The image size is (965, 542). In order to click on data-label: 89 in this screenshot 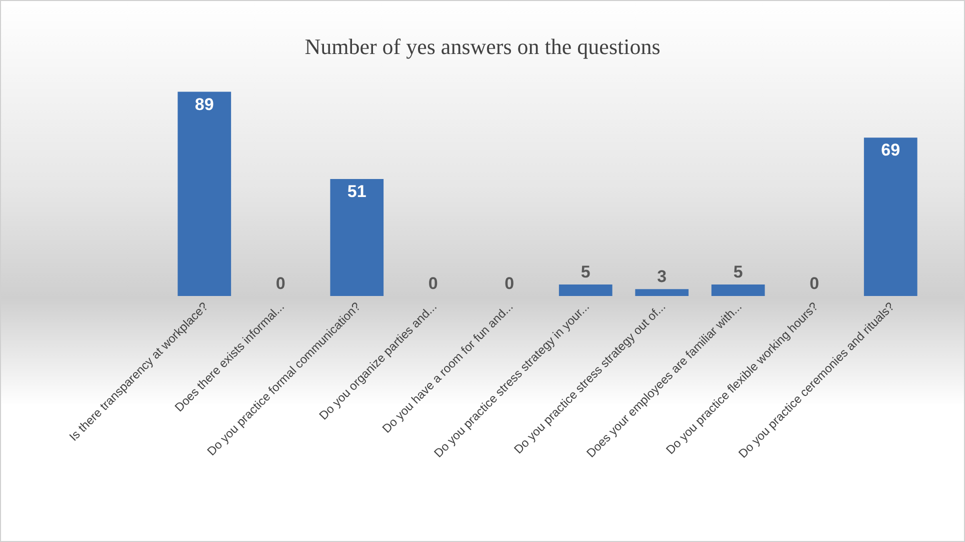, I will do `click(204, 104)`.